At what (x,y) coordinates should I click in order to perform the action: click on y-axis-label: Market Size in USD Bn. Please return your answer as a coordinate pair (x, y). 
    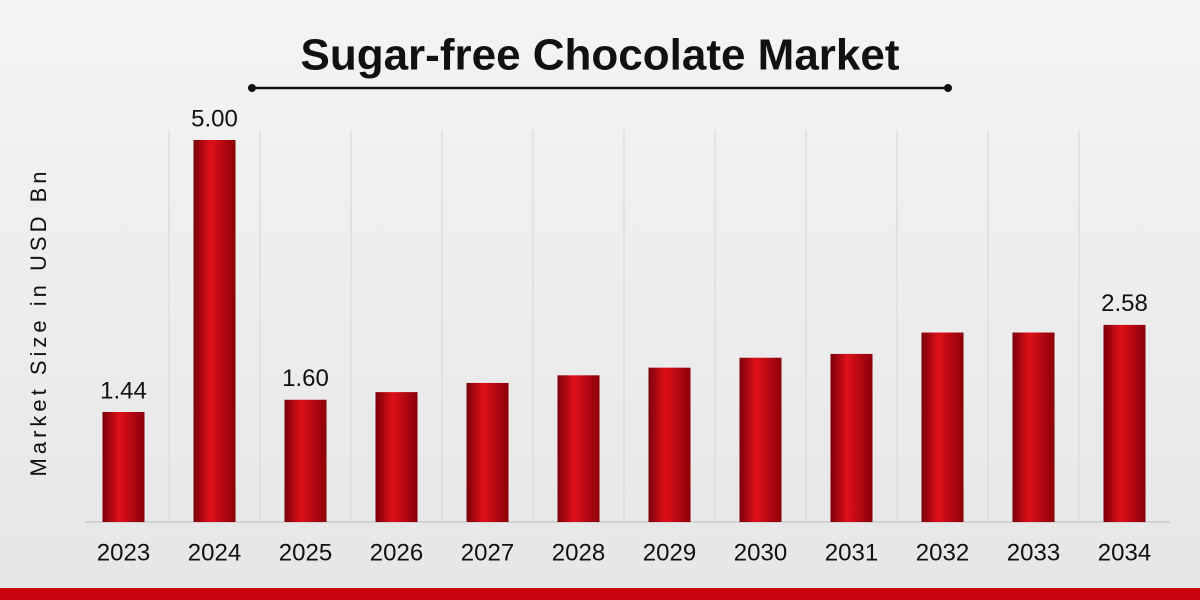
    Looking at the image, I should click on (38, 322).